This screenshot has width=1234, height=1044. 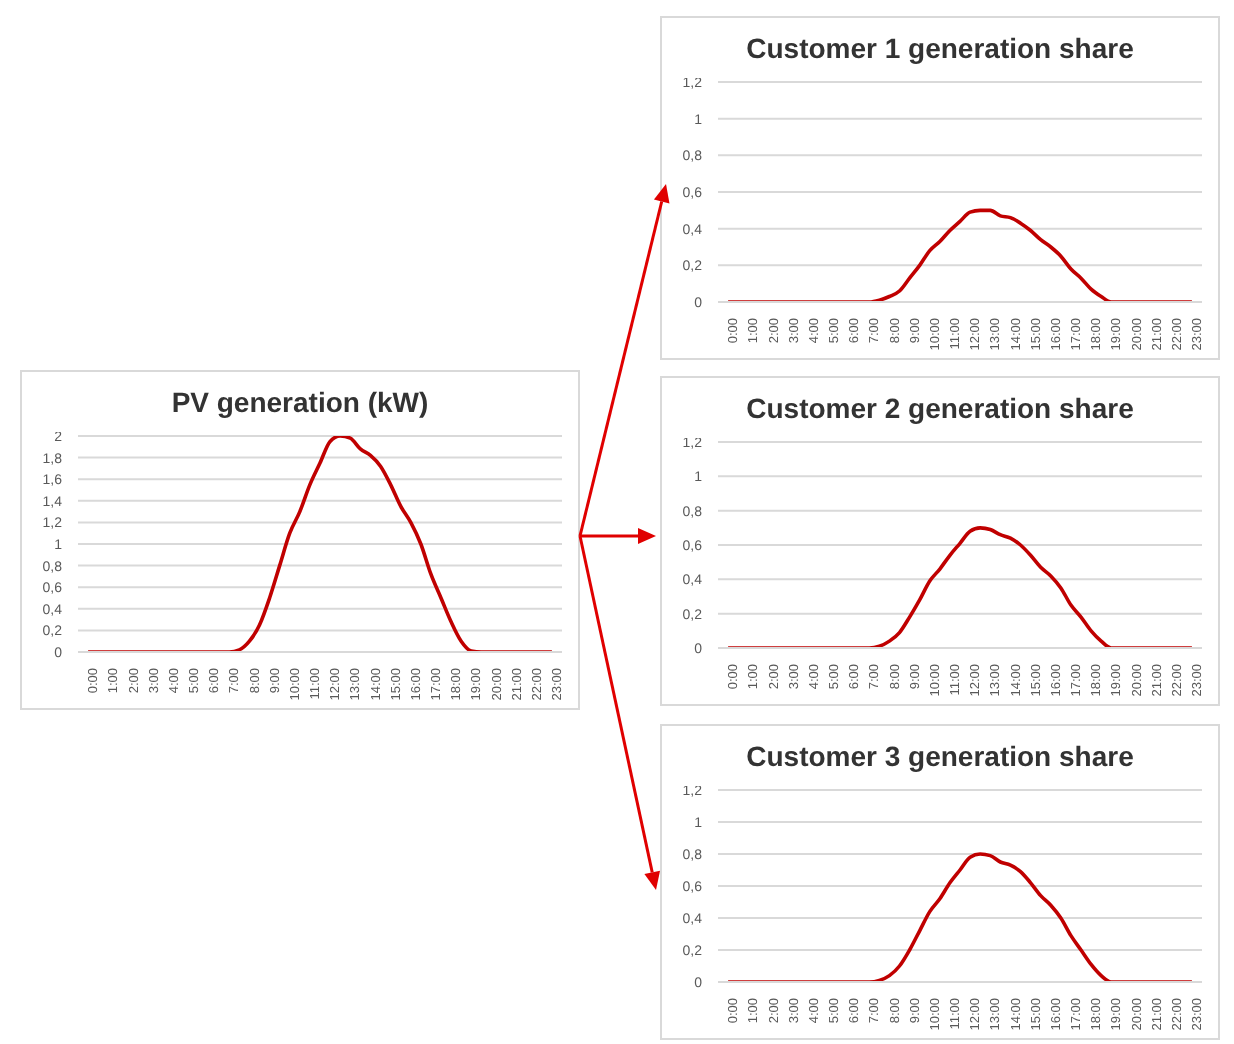 I want to click on chart-title: PV generation (kW), so click(x=300, y=403).